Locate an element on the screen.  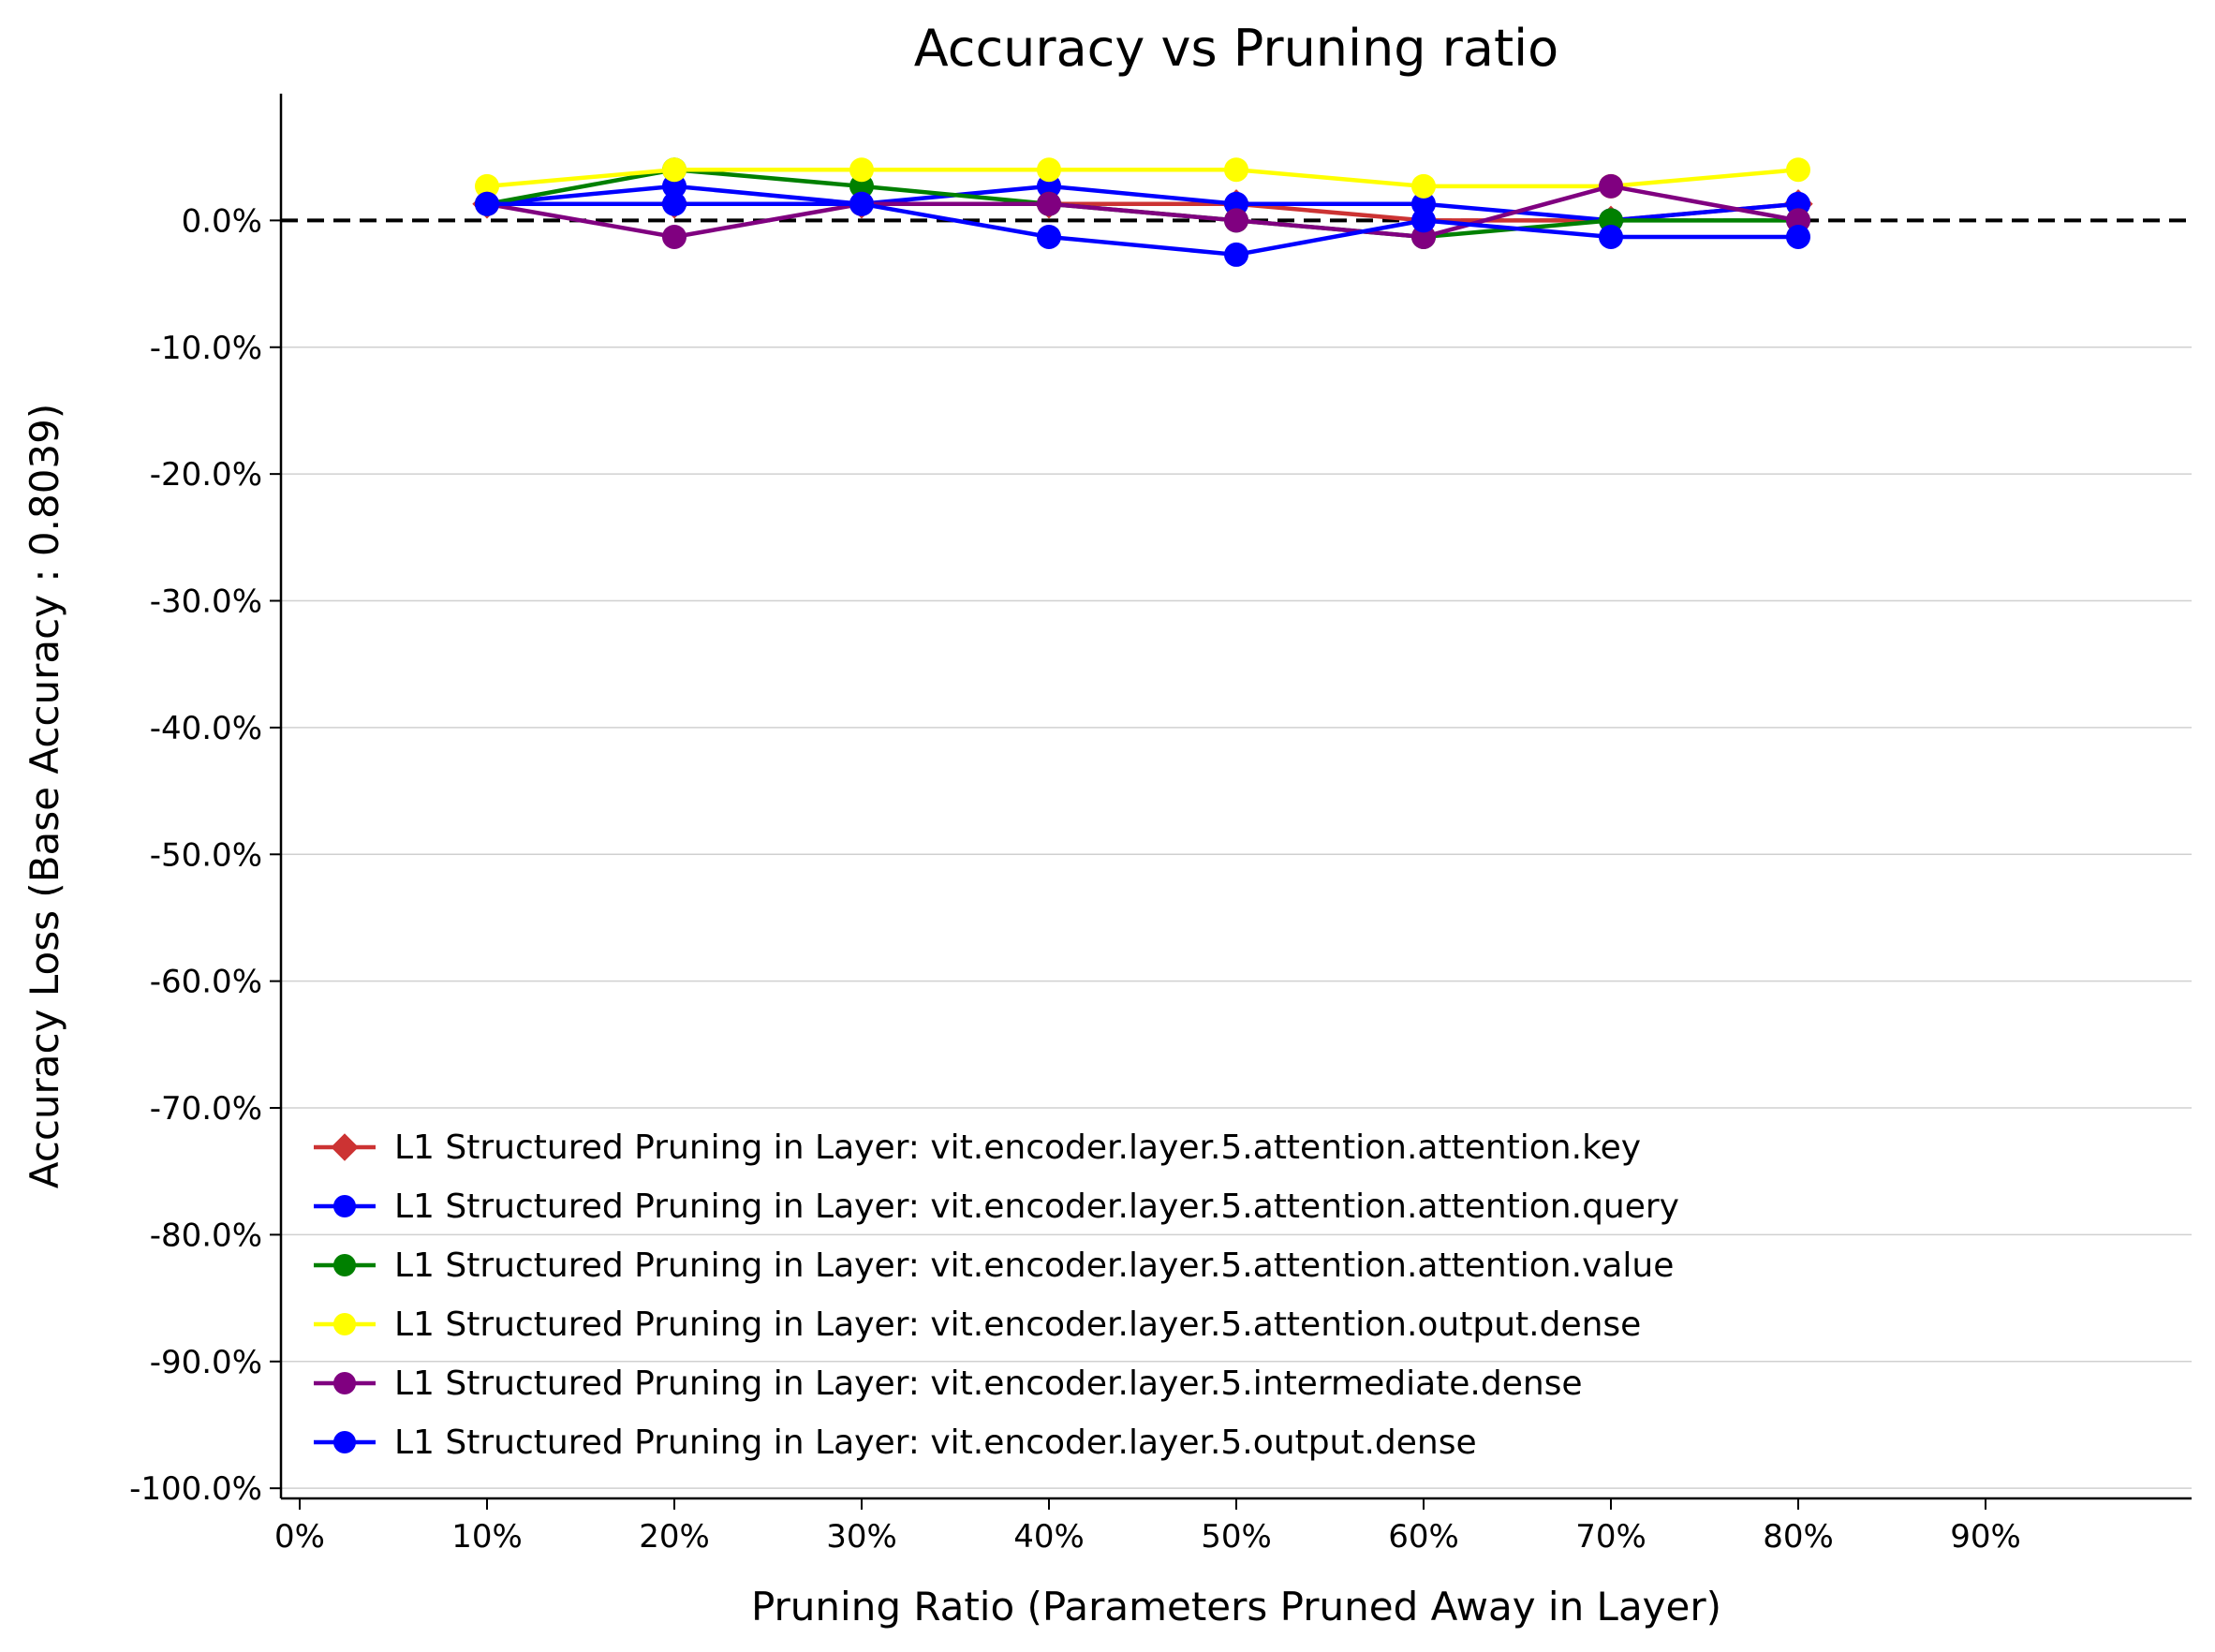
x-tick-label: 20% is located at coordinates (674, 1537).